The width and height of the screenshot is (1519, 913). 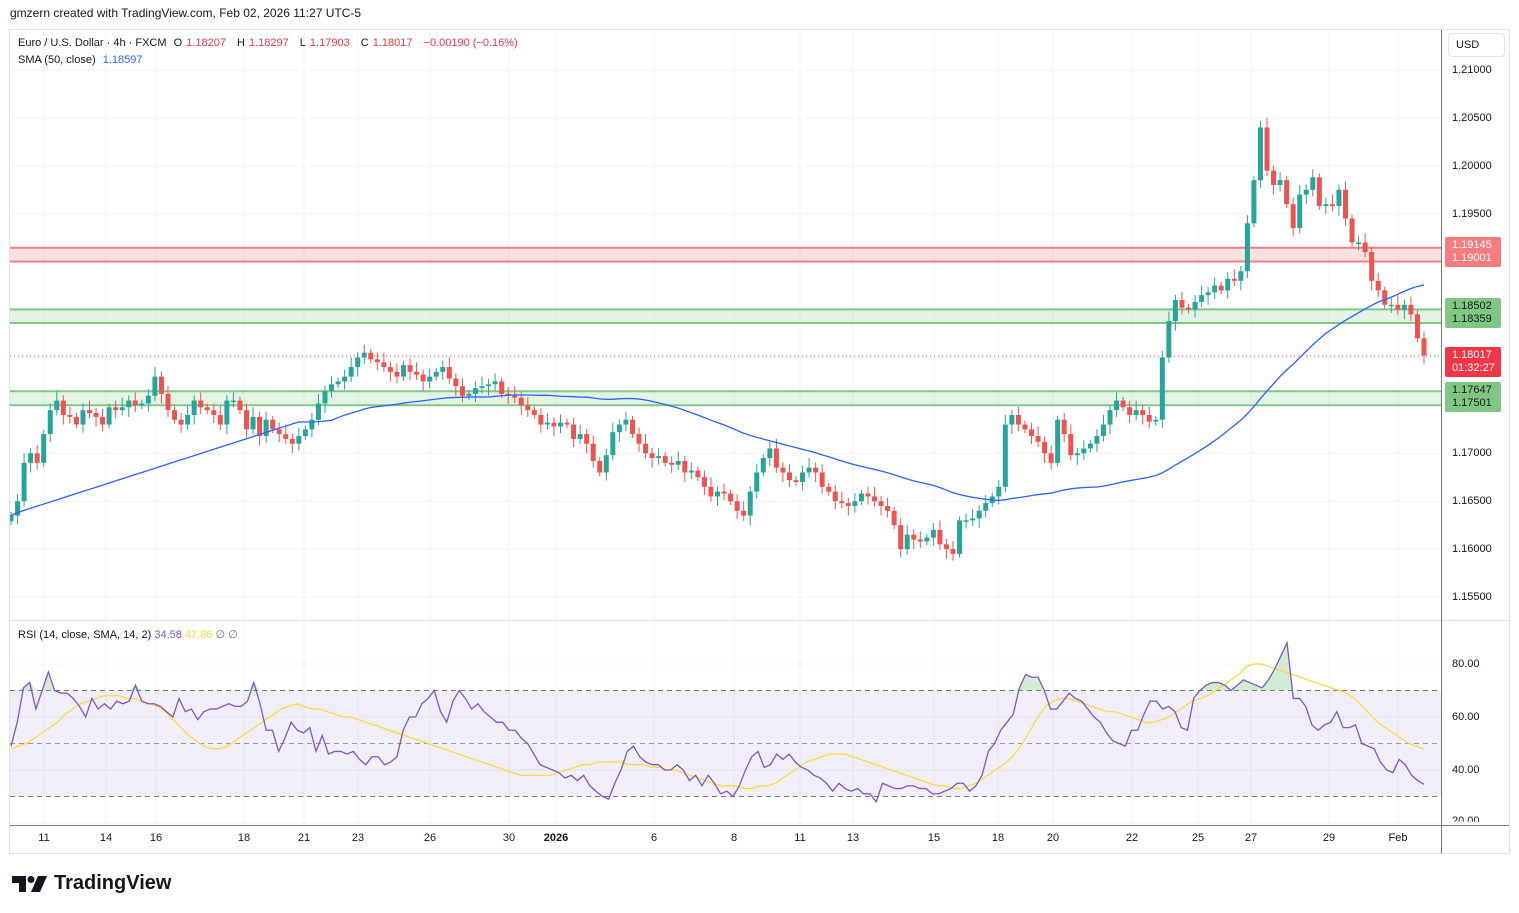 What do you see at coordinates (106, 838) in the screenshot?
I see `time-axis-label: 14` at bounding box center [106, 838].